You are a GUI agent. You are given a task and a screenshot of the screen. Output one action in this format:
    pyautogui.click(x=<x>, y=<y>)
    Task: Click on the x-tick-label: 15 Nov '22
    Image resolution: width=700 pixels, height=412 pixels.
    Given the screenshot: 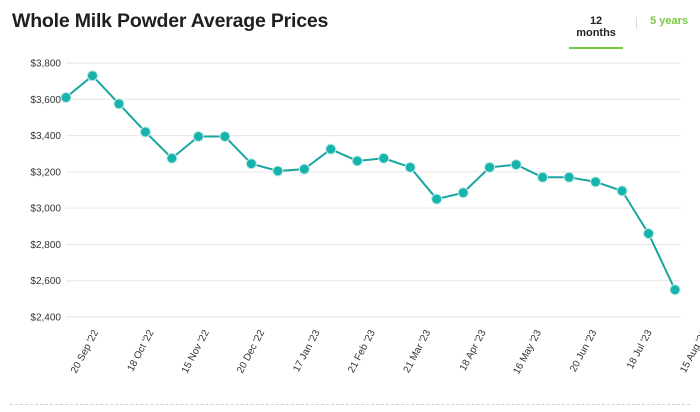 What is the action you would take?
    pyautogui.click(x=196, y=351)
    